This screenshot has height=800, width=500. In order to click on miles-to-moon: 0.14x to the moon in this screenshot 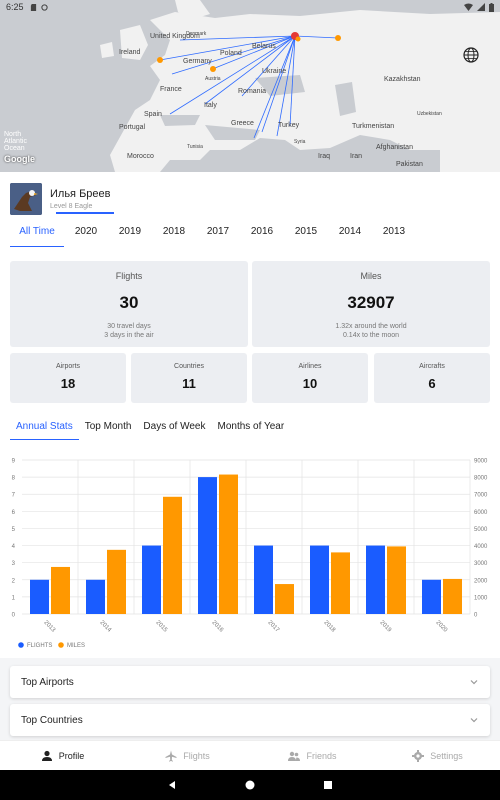, I will do `click(371, 335)`.